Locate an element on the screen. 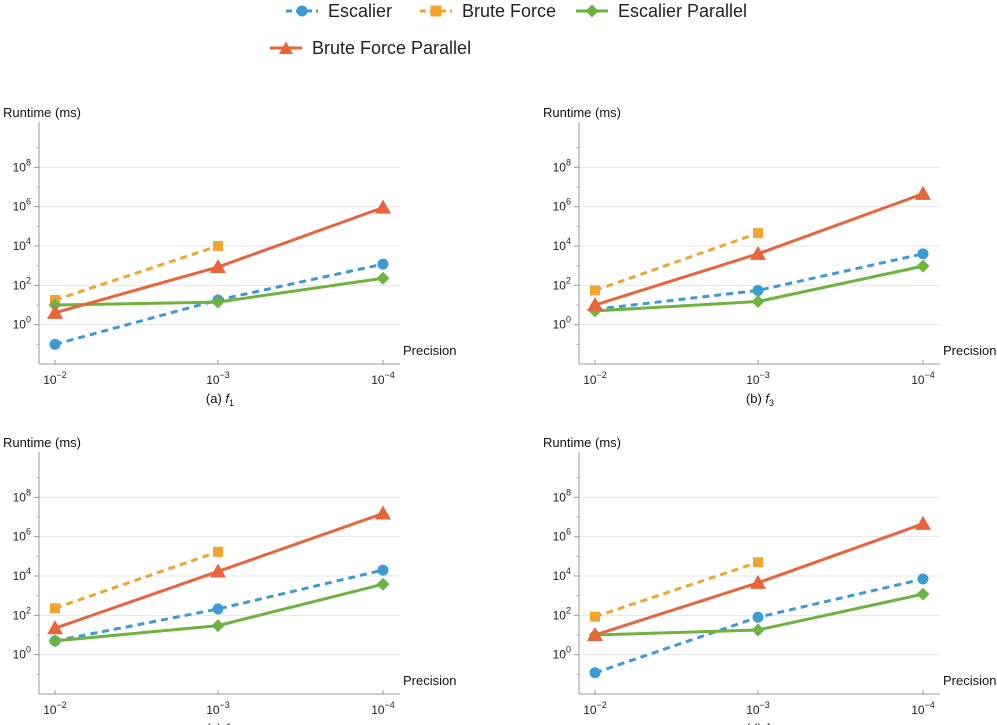  legend-label: Brute Force is located at coordinates (509, 10).